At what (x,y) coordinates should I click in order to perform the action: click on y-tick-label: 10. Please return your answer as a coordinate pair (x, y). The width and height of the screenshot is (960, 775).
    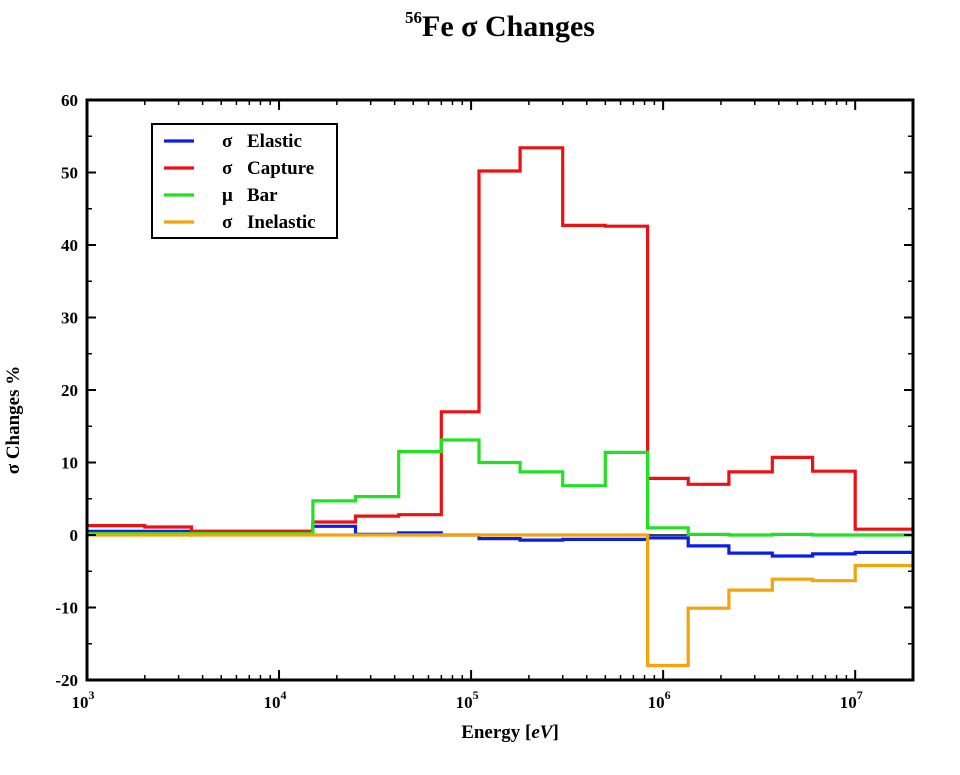
    Looking at the image, I should click on (69, 463).